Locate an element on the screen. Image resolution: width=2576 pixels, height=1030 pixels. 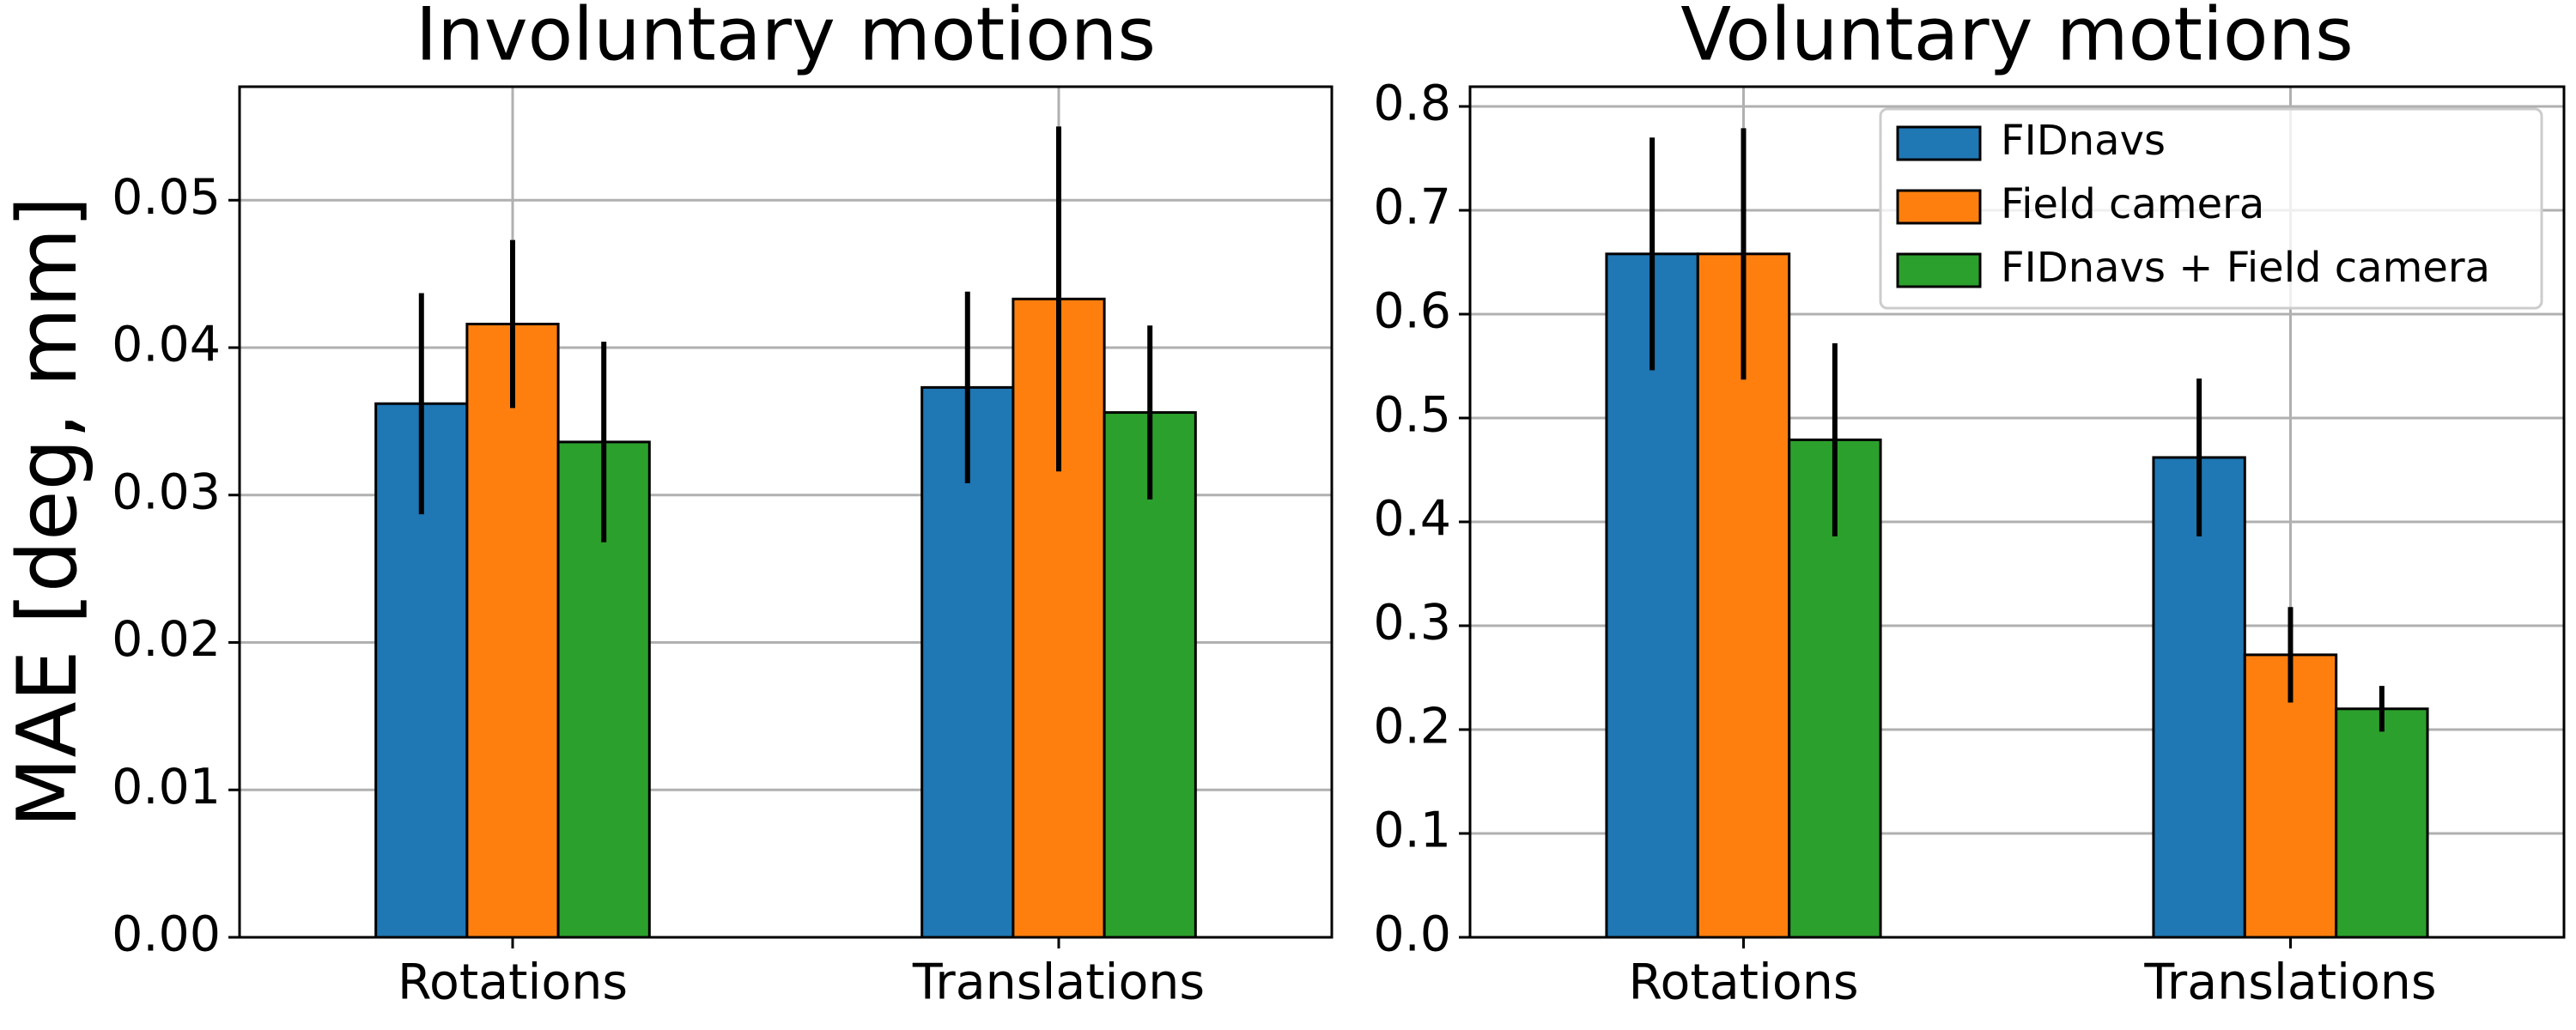
y-tick-label: 0.05 is located at coordinates (166, 197).